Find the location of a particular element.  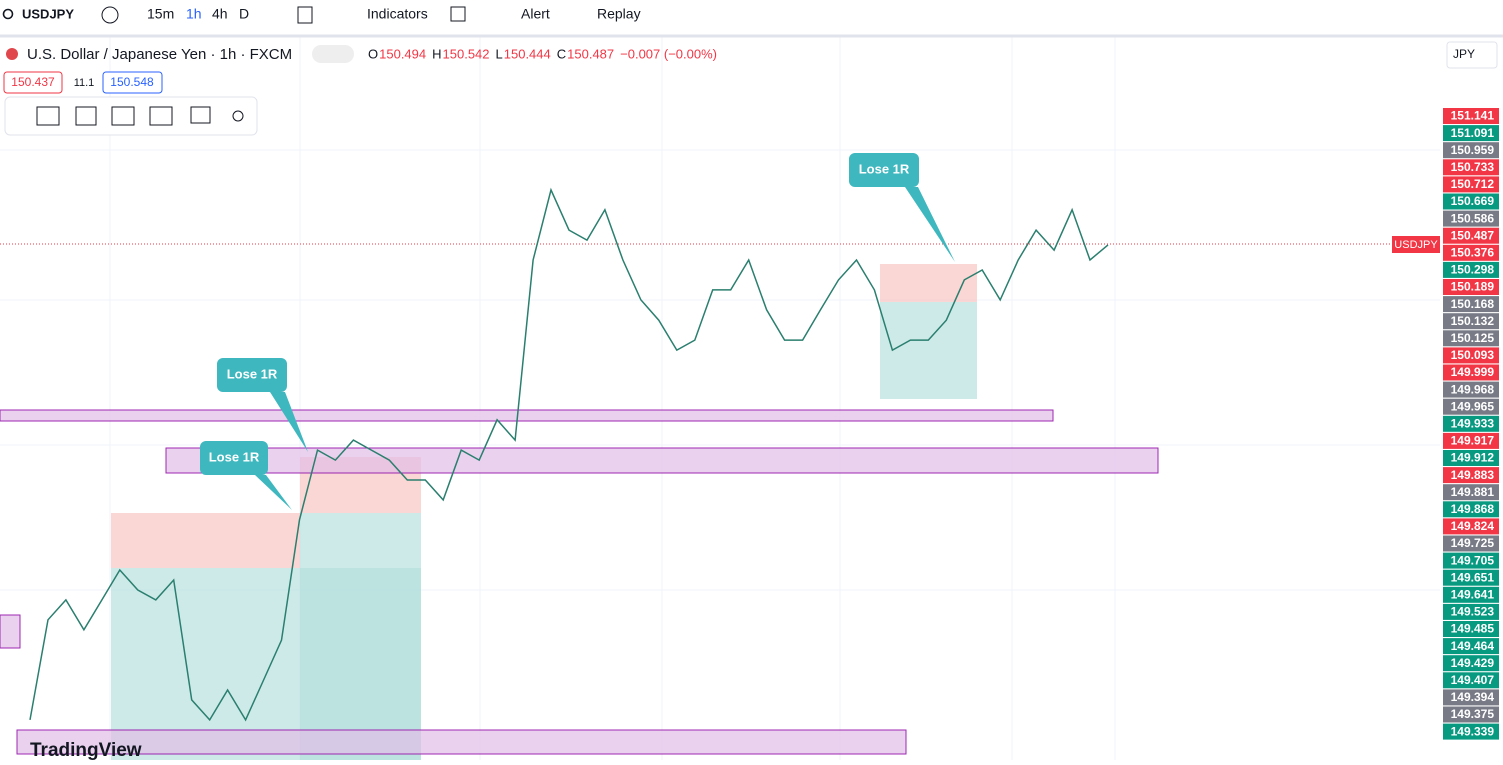

drawing-toolbar is located at coordinates (131, 116).